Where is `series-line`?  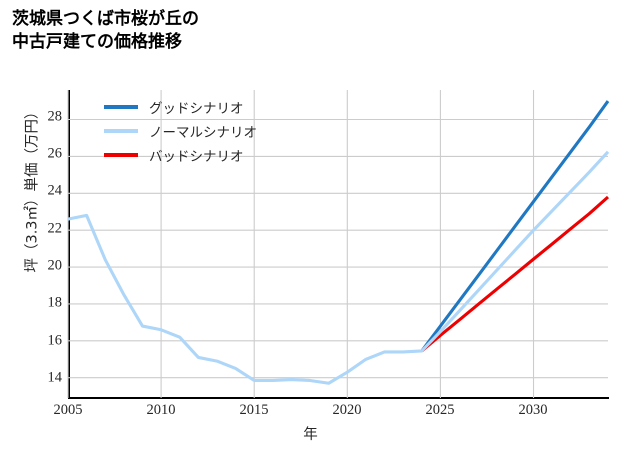 series-line is located at coordinates (515, 274).